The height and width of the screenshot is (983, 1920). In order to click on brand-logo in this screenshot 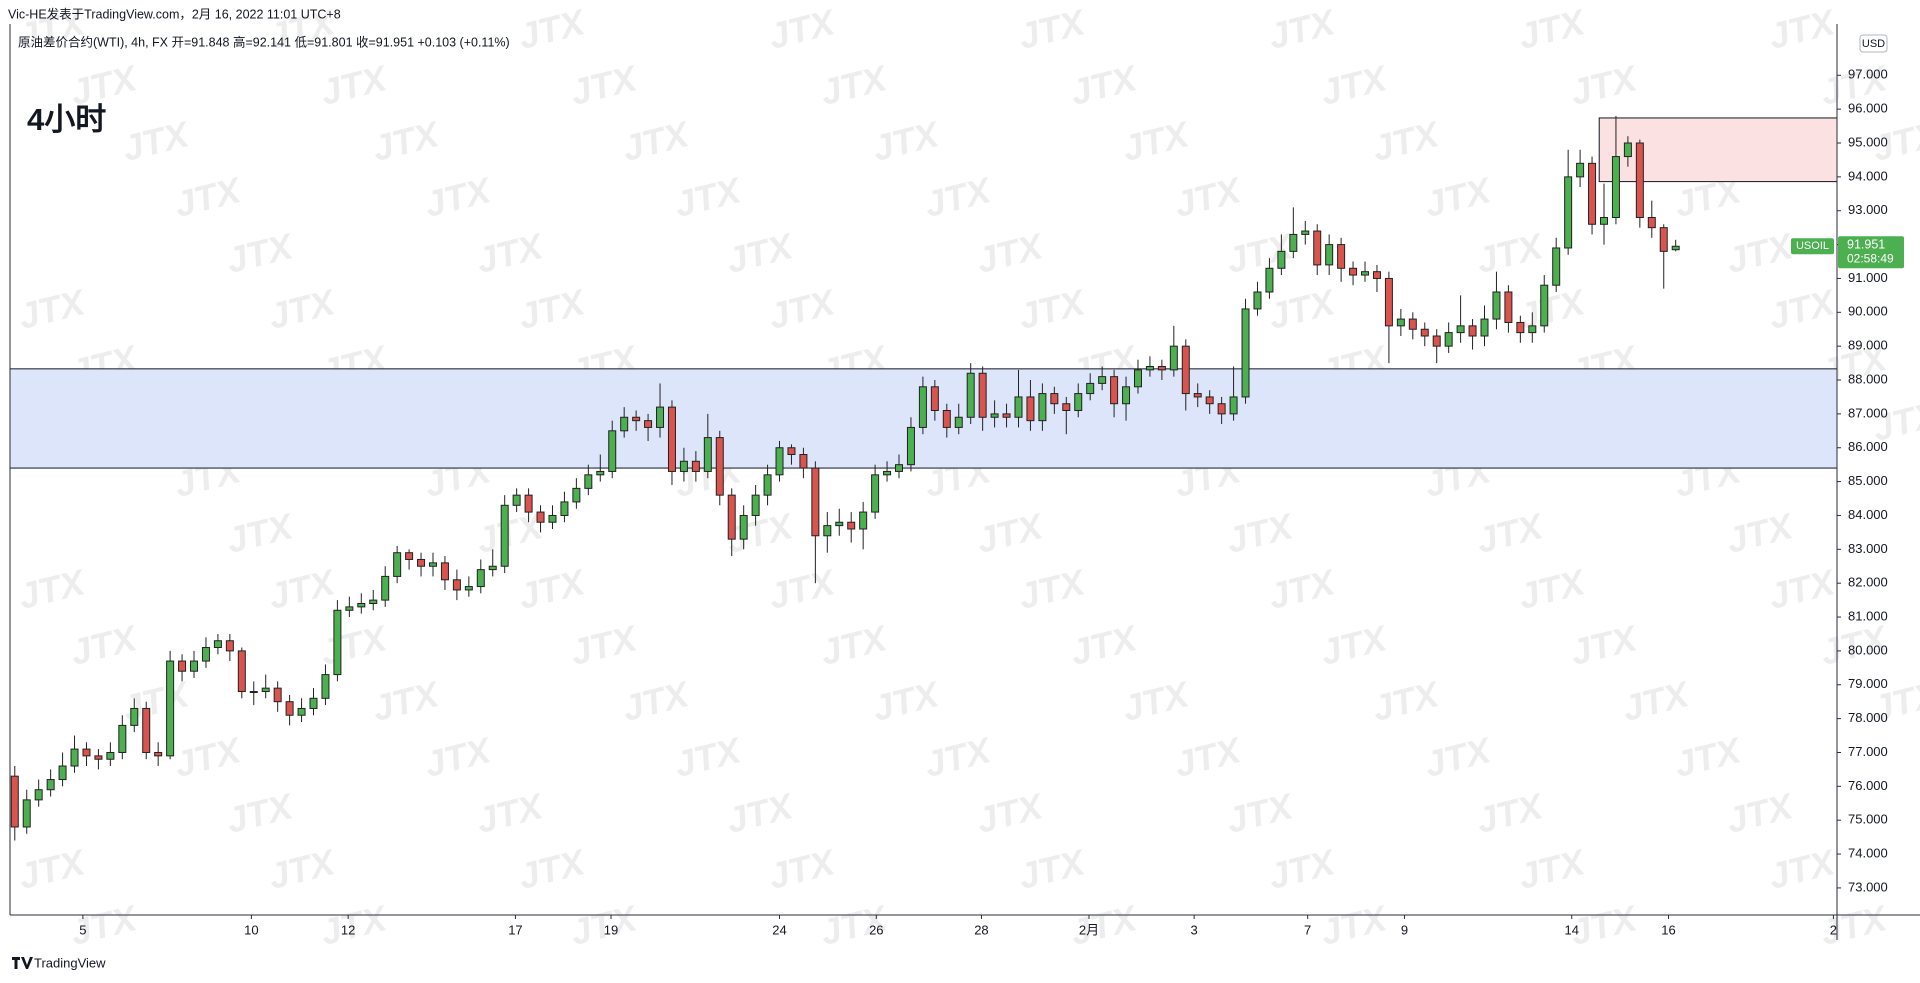, I will do `click(22, 963)`.